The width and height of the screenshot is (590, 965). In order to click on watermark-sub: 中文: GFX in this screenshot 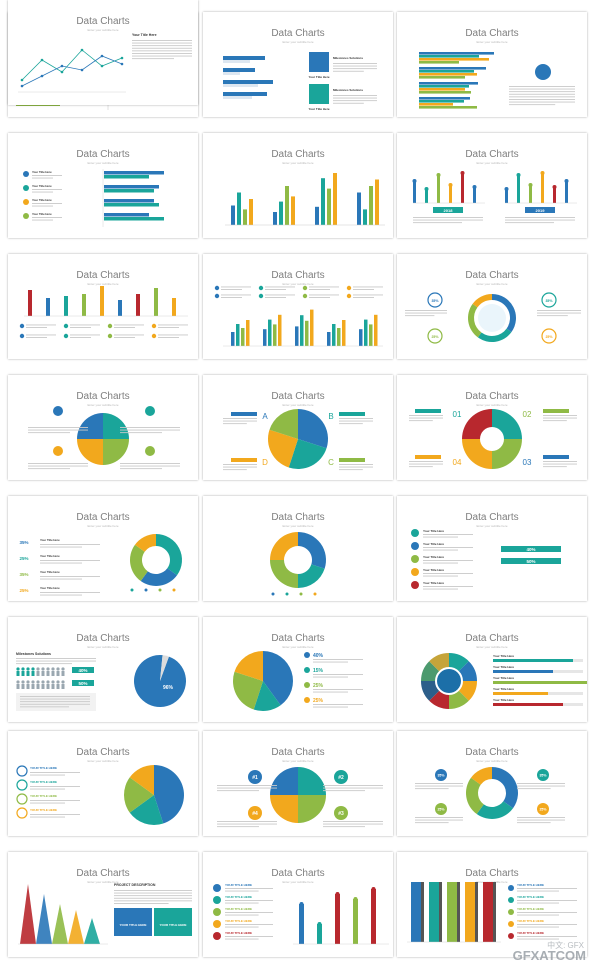, I will do `click(565, 945)`.